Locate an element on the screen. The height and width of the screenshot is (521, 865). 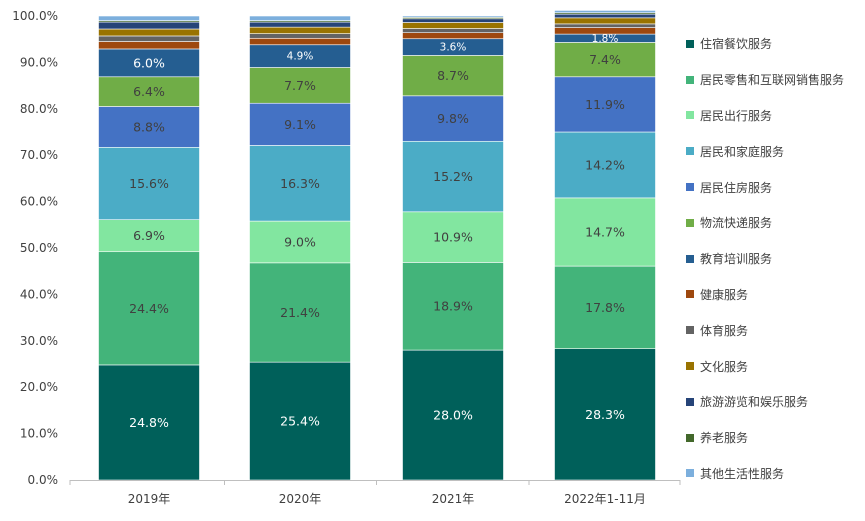
x-tick-label: 2021年 is located at coordinates (453, 499).